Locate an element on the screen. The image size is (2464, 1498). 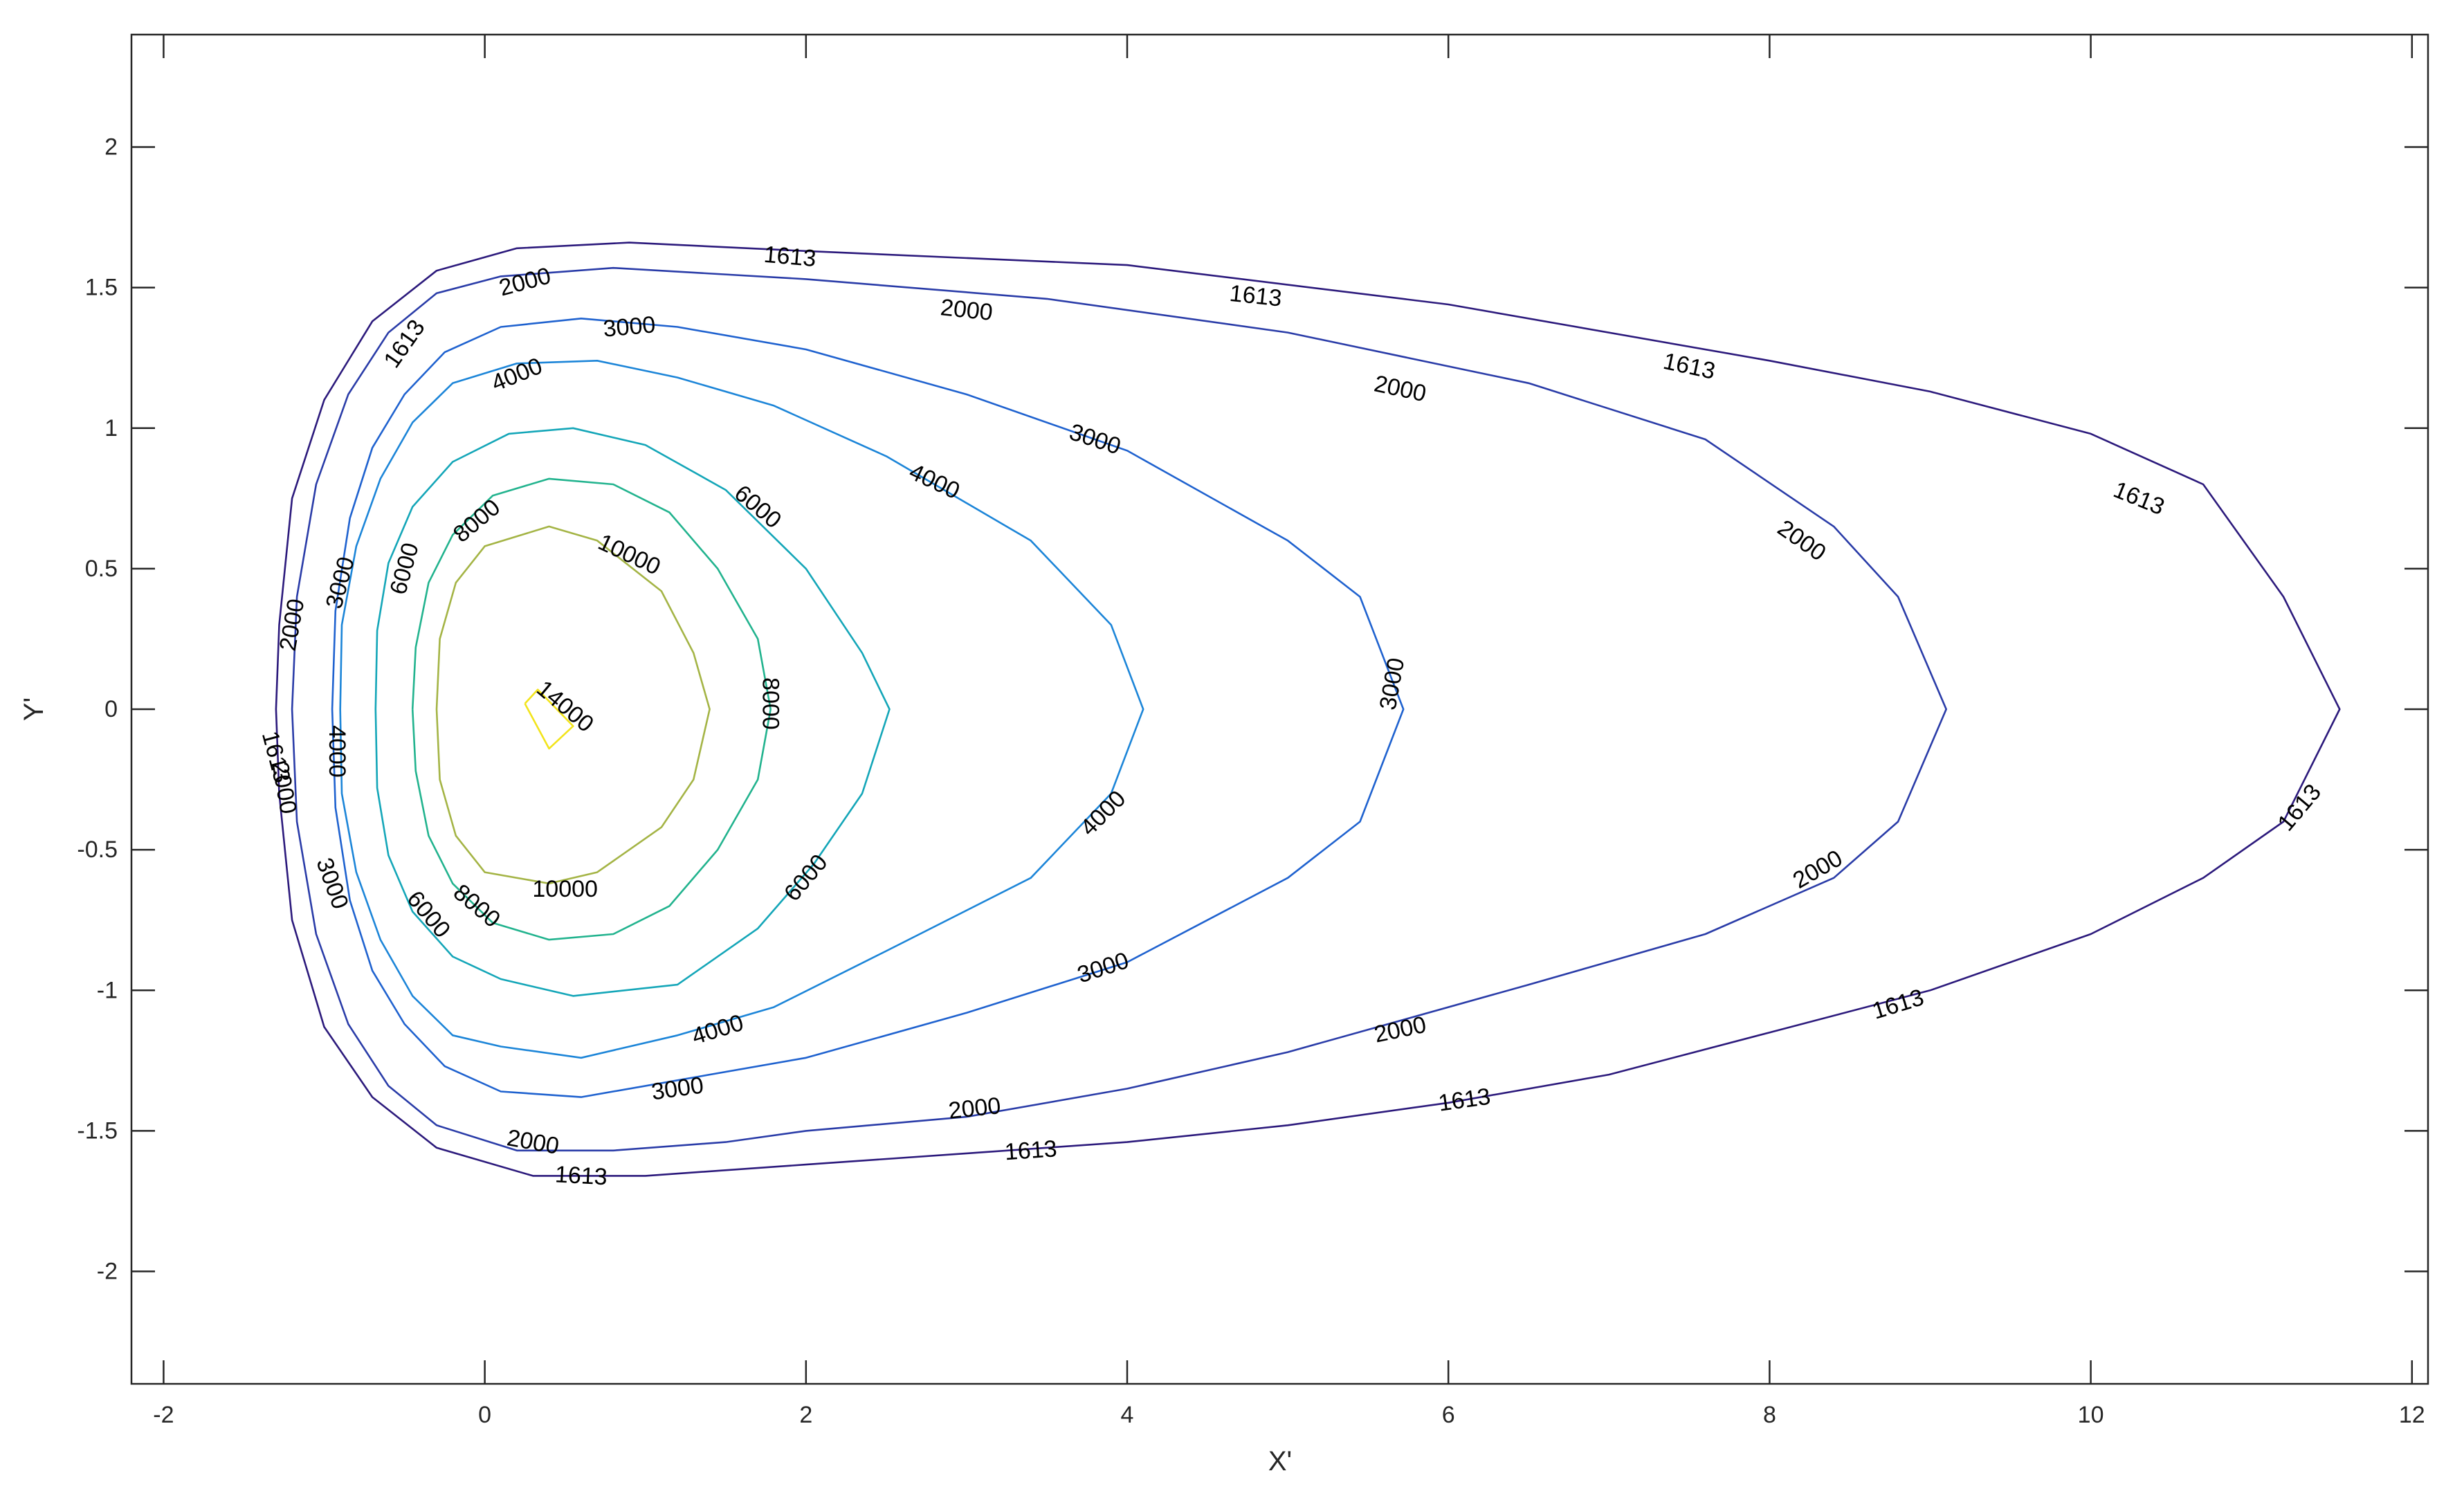
y-axis-label: Y' is located at coordinates (34, 709).